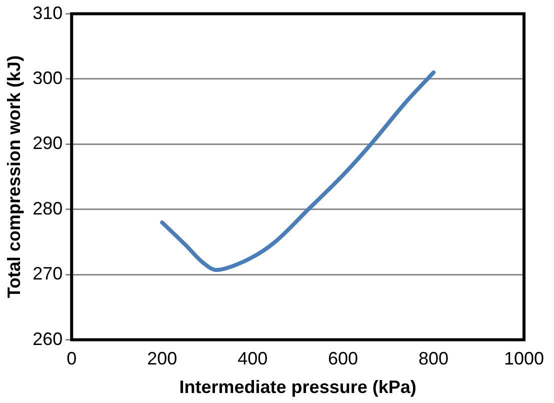 The width and height of the screenshot is (554, 403). I want to click on x-tick-label: 200, so click(162, 358).